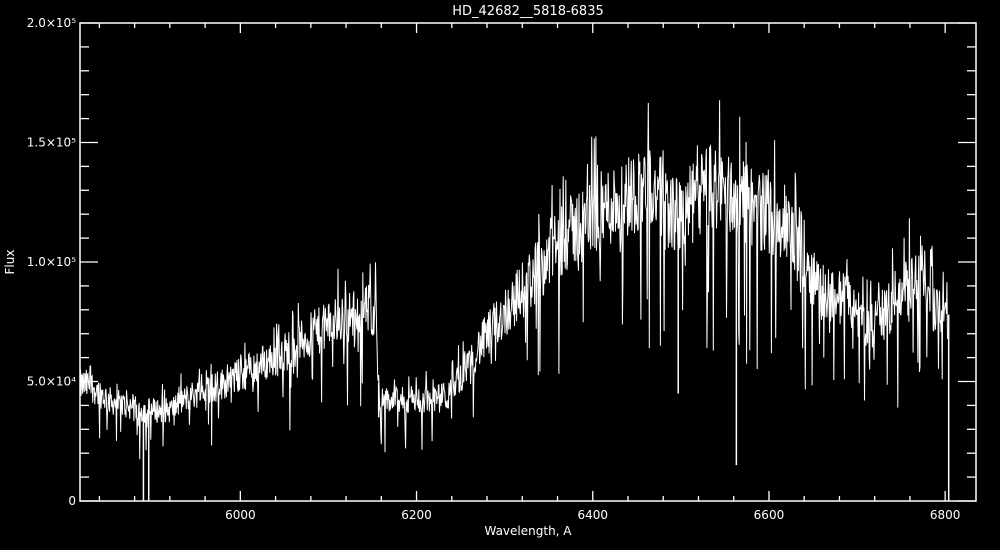 The height and width of the screenshot is (550, 1000). Describe the element at coordinates (51, 23) in the screenshot. I see `y-tick-label: 2.0×10⁵` at that location.